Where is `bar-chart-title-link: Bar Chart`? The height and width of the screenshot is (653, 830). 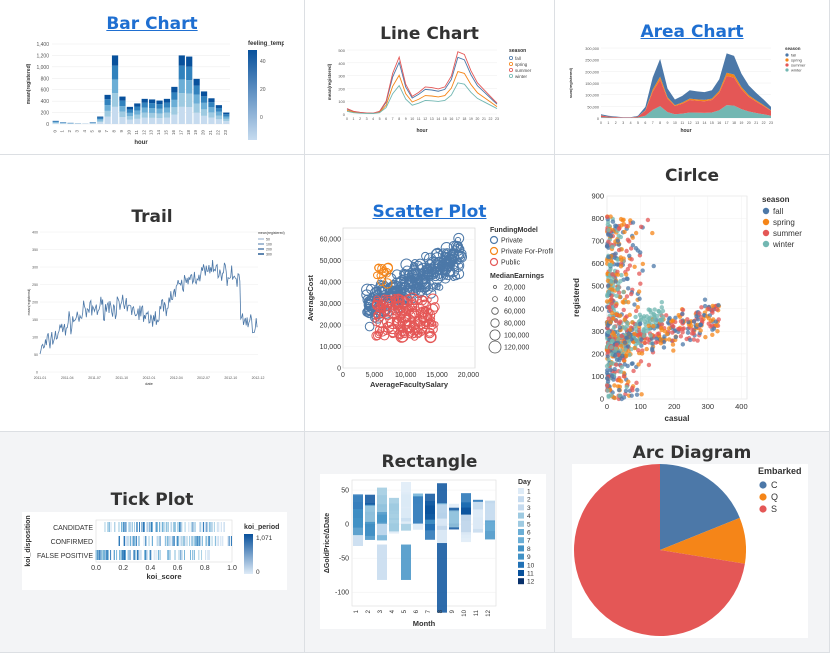 bar-chart-title-link: Bar Chart is located at coordinates (152, 24).